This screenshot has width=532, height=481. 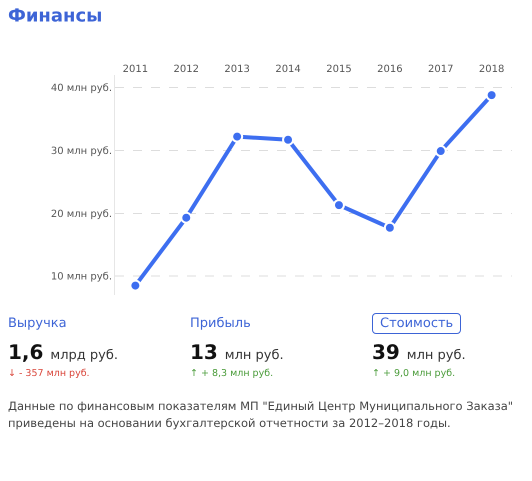 I want to click on x-tick-label: 2012, so click(x=186, y=69).